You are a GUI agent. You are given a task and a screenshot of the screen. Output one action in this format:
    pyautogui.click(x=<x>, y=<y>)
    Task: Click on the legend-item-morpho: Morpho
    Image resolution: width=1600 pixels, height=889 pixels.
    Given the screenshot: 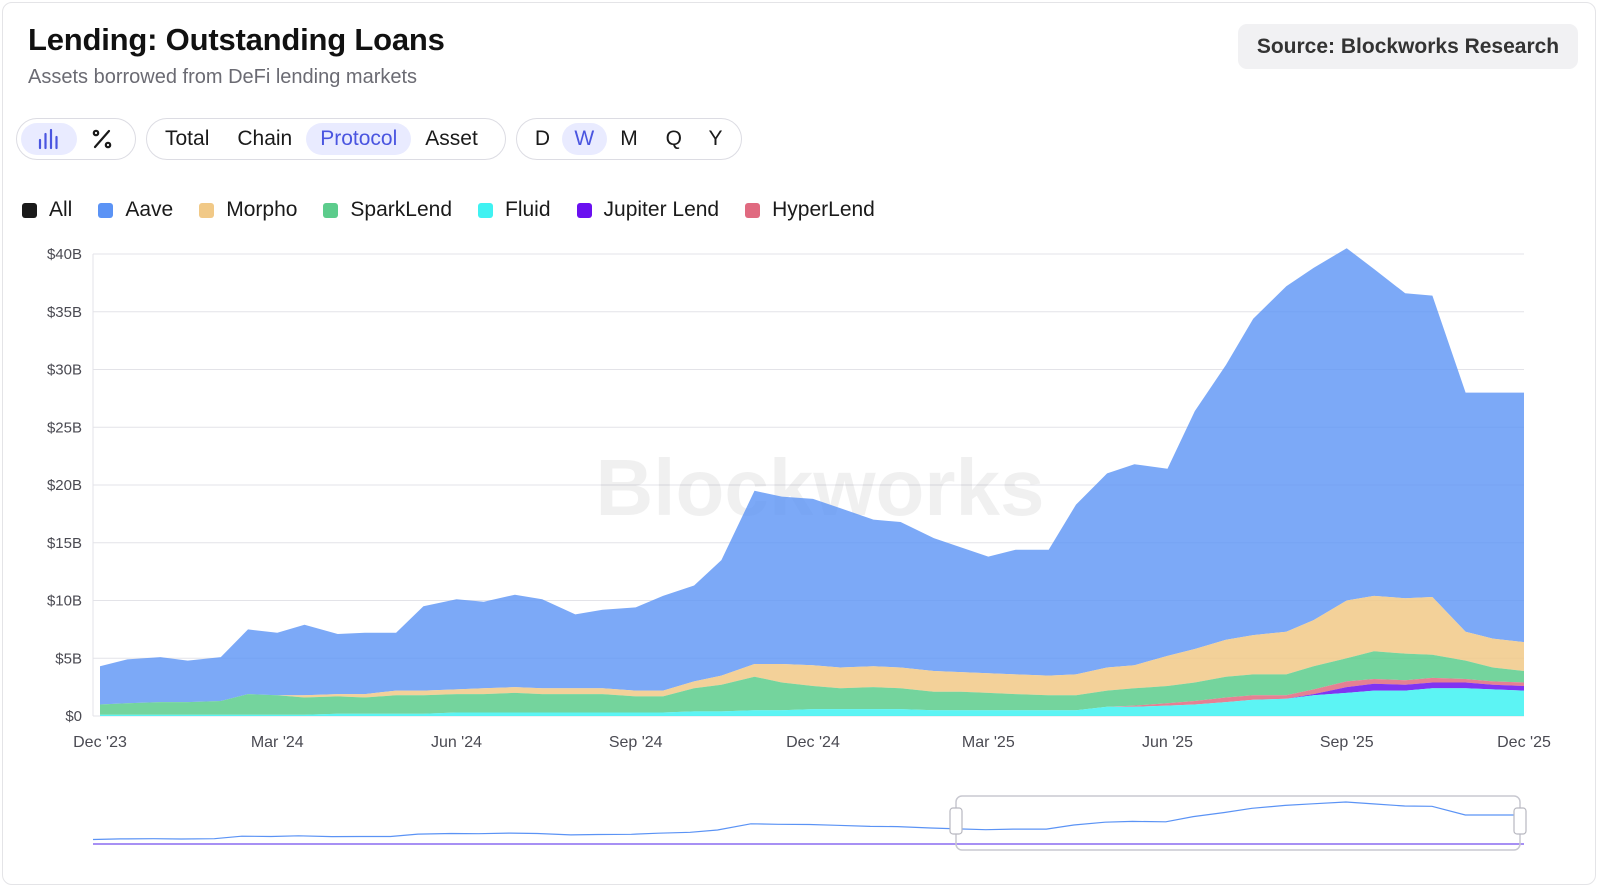 What is the action you would take?
    pyautogui.click(x=248, y=210)
    